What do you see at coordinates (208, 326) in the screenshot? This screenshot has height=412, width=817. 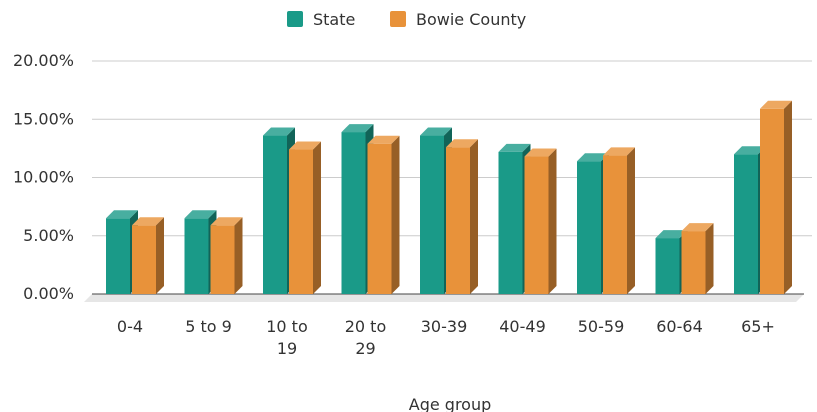 I see `x-tick-label: 5 to 9` at bounding box center [208, 326].